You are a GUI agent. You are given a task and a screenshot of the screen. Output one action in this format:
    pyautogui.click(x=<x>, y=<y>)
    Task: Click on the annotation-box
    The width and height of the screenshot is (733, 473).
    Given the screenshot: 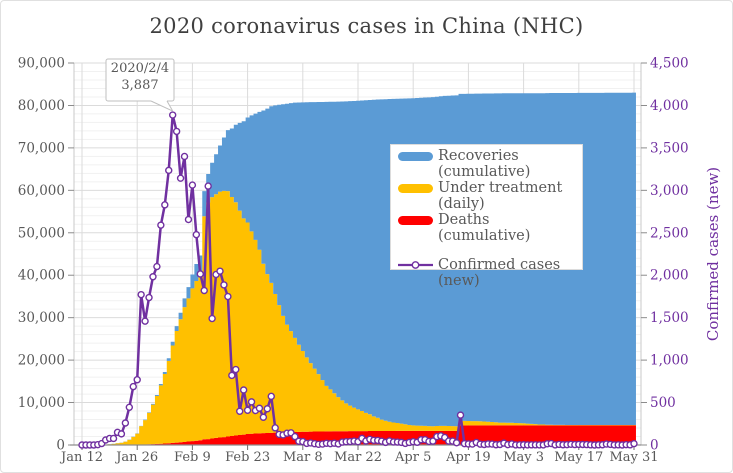 What is the action you would take?
    pyautogui.click(x=140, y=80)
    